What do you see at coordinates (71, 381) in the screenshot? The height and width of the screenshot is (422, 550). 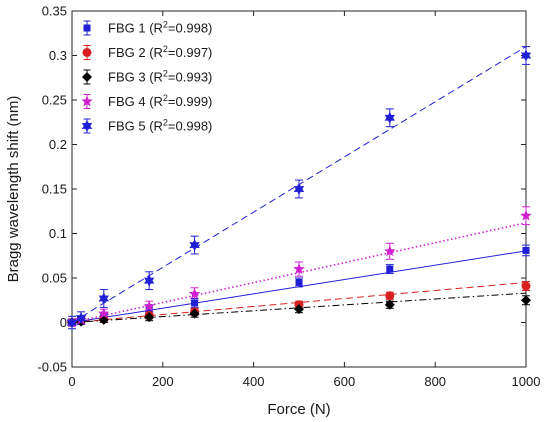 I see `x-tick-label: 0` at bounding box center [71, 381].